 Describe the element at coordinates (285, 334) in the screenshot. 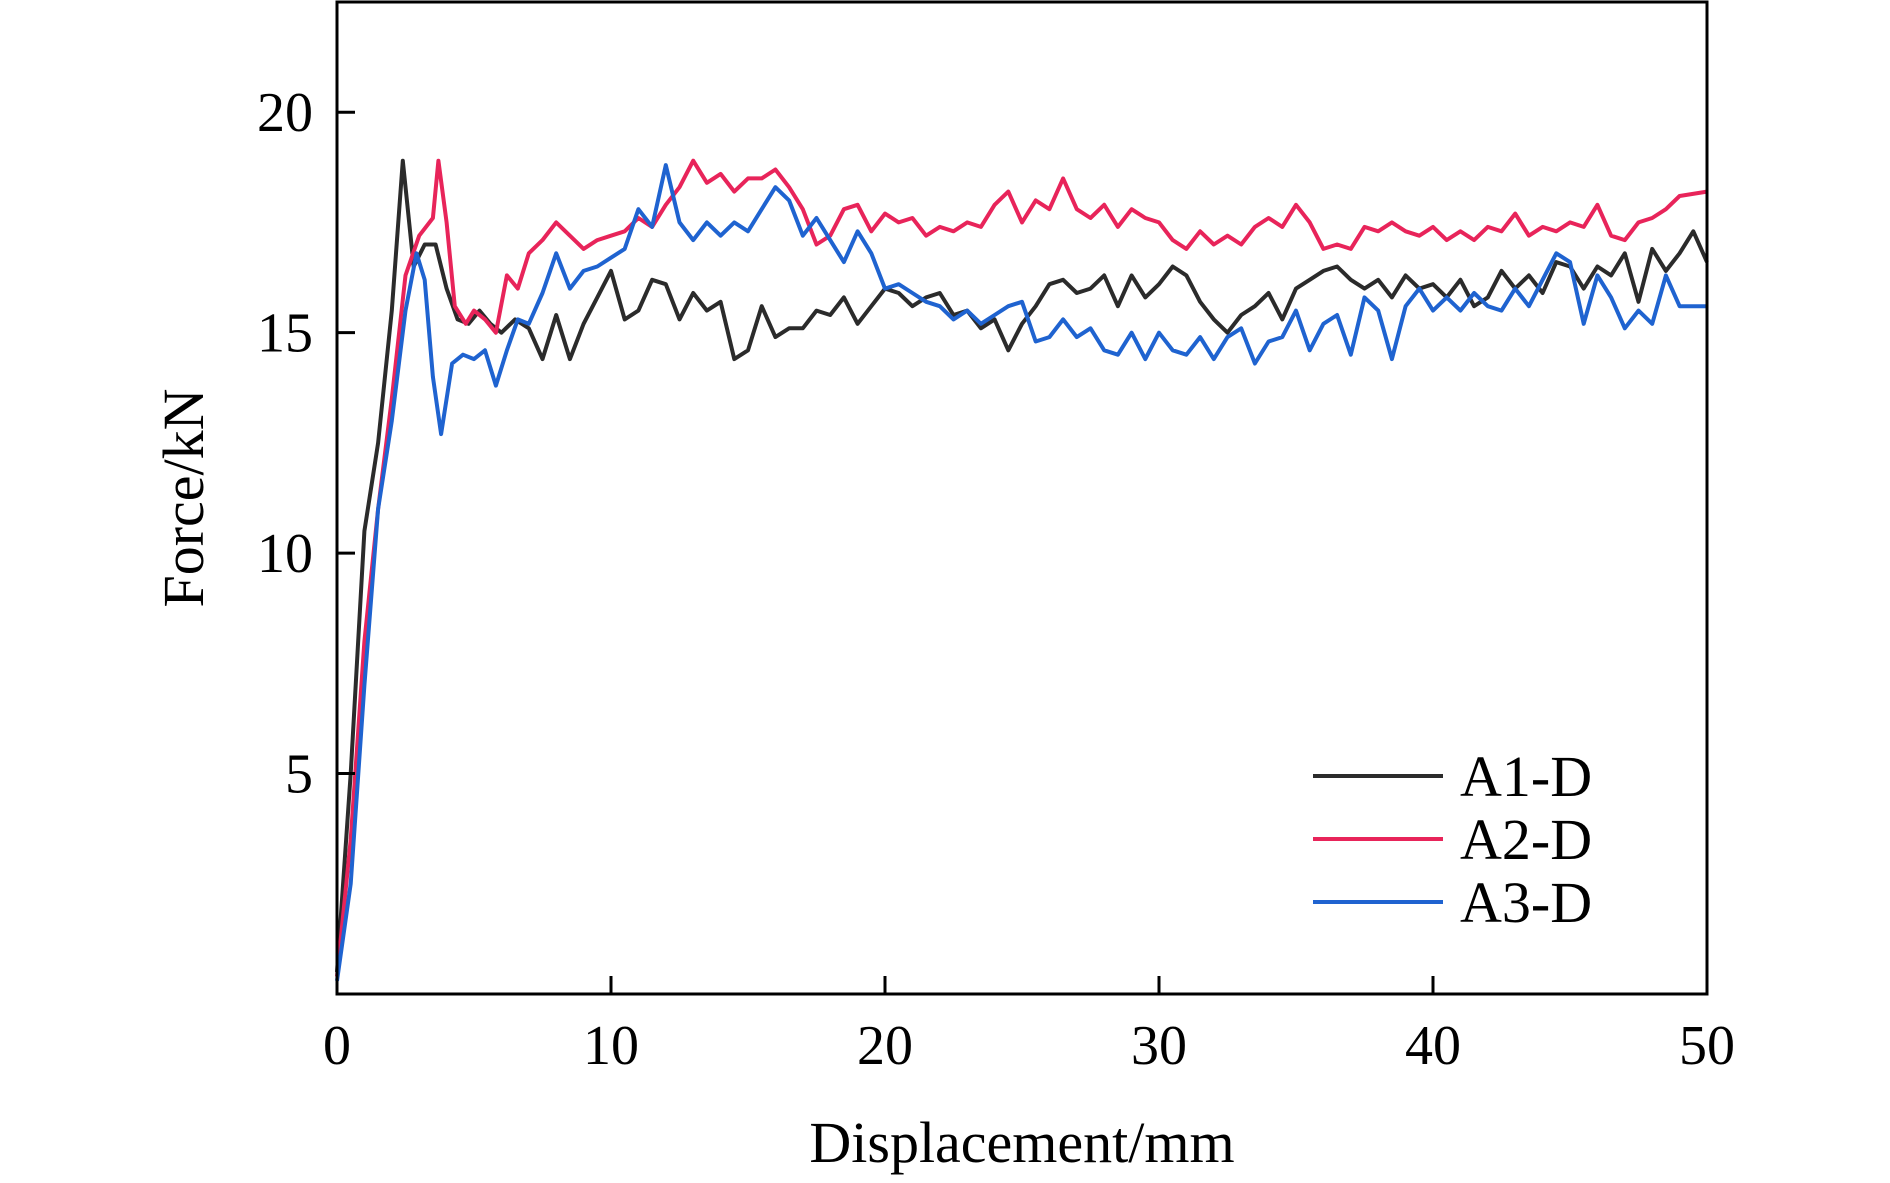

I see `y-tick-label: 15` at that location.